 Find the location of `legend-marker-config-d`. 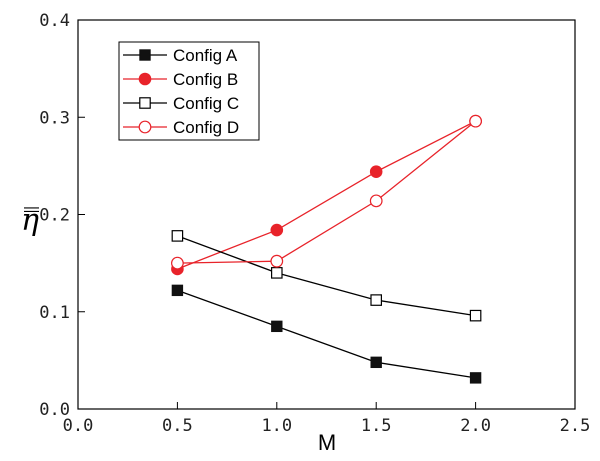

legend-marker-config-d is located at coordinates (145, 127).